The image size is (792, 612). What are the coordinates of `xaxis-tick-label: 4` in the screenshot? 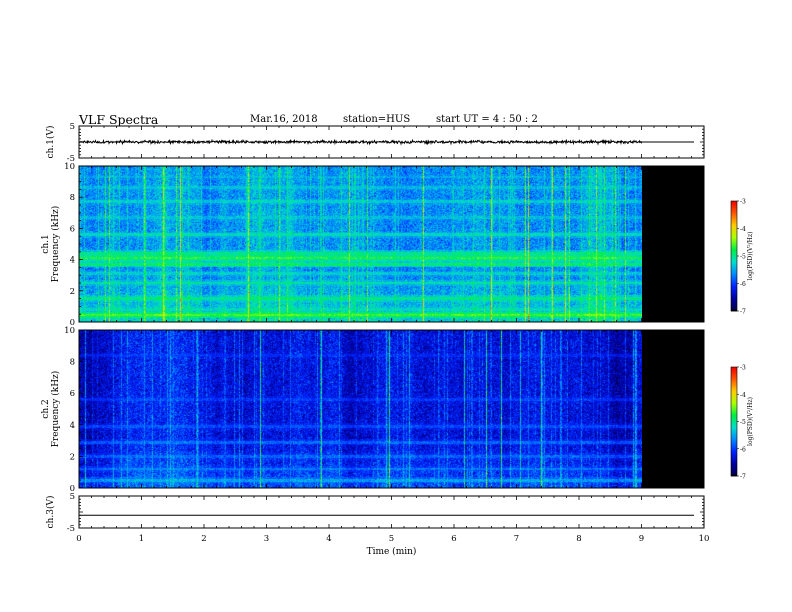 It's located at (328, 539).